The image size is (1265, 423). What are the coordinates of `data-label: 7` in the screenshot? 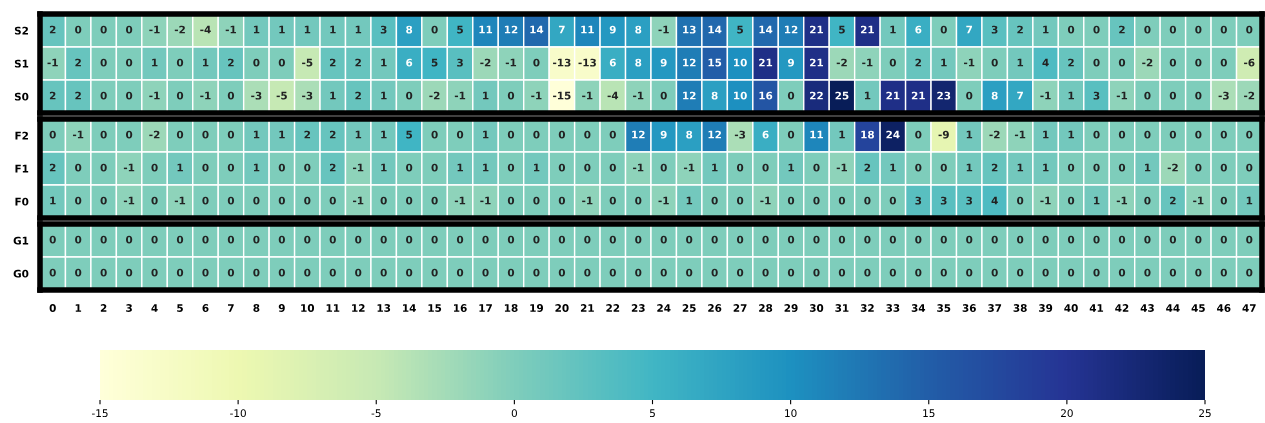 It's located at (1020, 95).